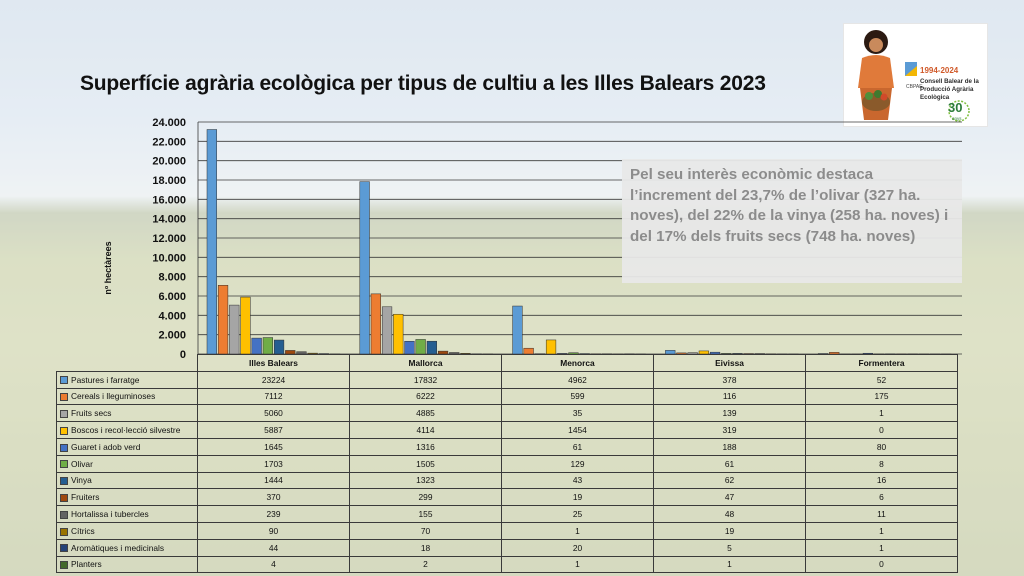  What do you see at coordinates (911, 69) in the screenshot?
I see `cbpae-emblem-icon` at bounding box center [911, 69].